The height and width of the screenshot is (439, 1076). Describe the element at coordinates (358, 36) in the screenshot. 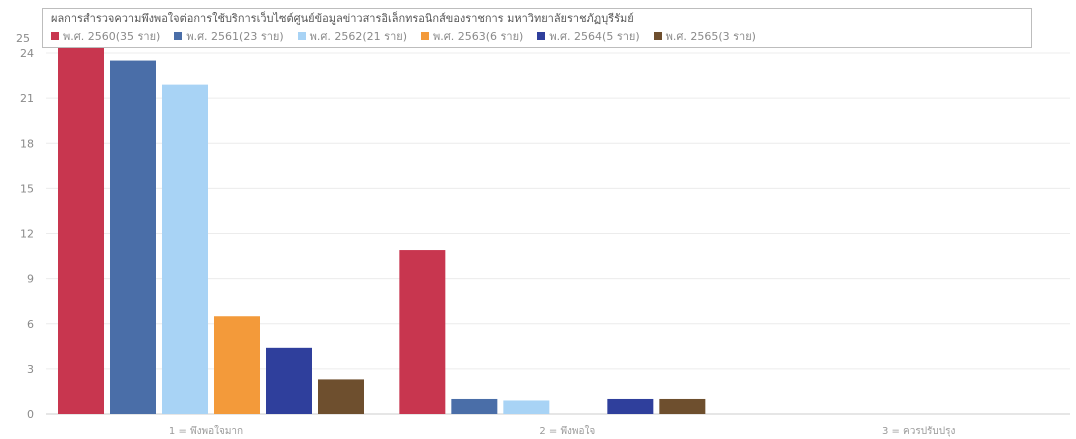

I see `legend-label: พ.ศ. 2562(21 ราย)` at that location.